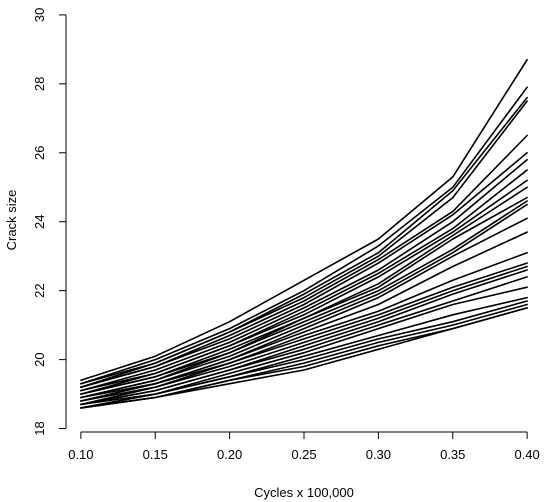  Describe the element at coordinates (80, 454) in the screenshot. I see `x-tick-label: 0.10` at that location.